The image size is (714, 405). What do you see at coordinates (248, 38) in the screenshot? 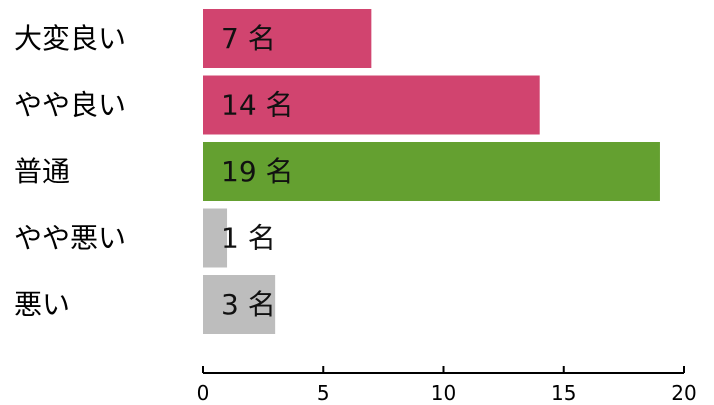
I see `bar-value-label: 7 名` at bounding box center [248, 38].